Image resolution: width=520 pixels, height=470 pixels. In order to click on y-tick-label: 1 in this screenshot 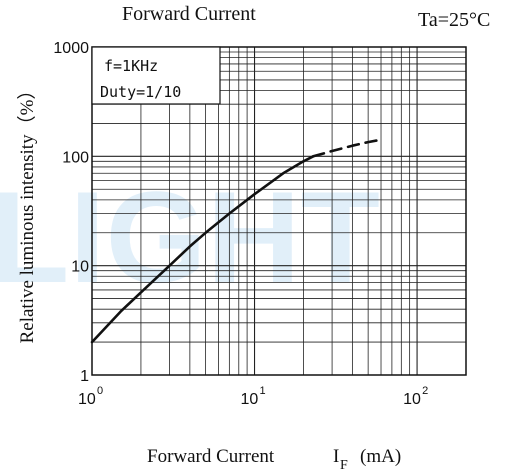, I will do `click(84, 376)`.